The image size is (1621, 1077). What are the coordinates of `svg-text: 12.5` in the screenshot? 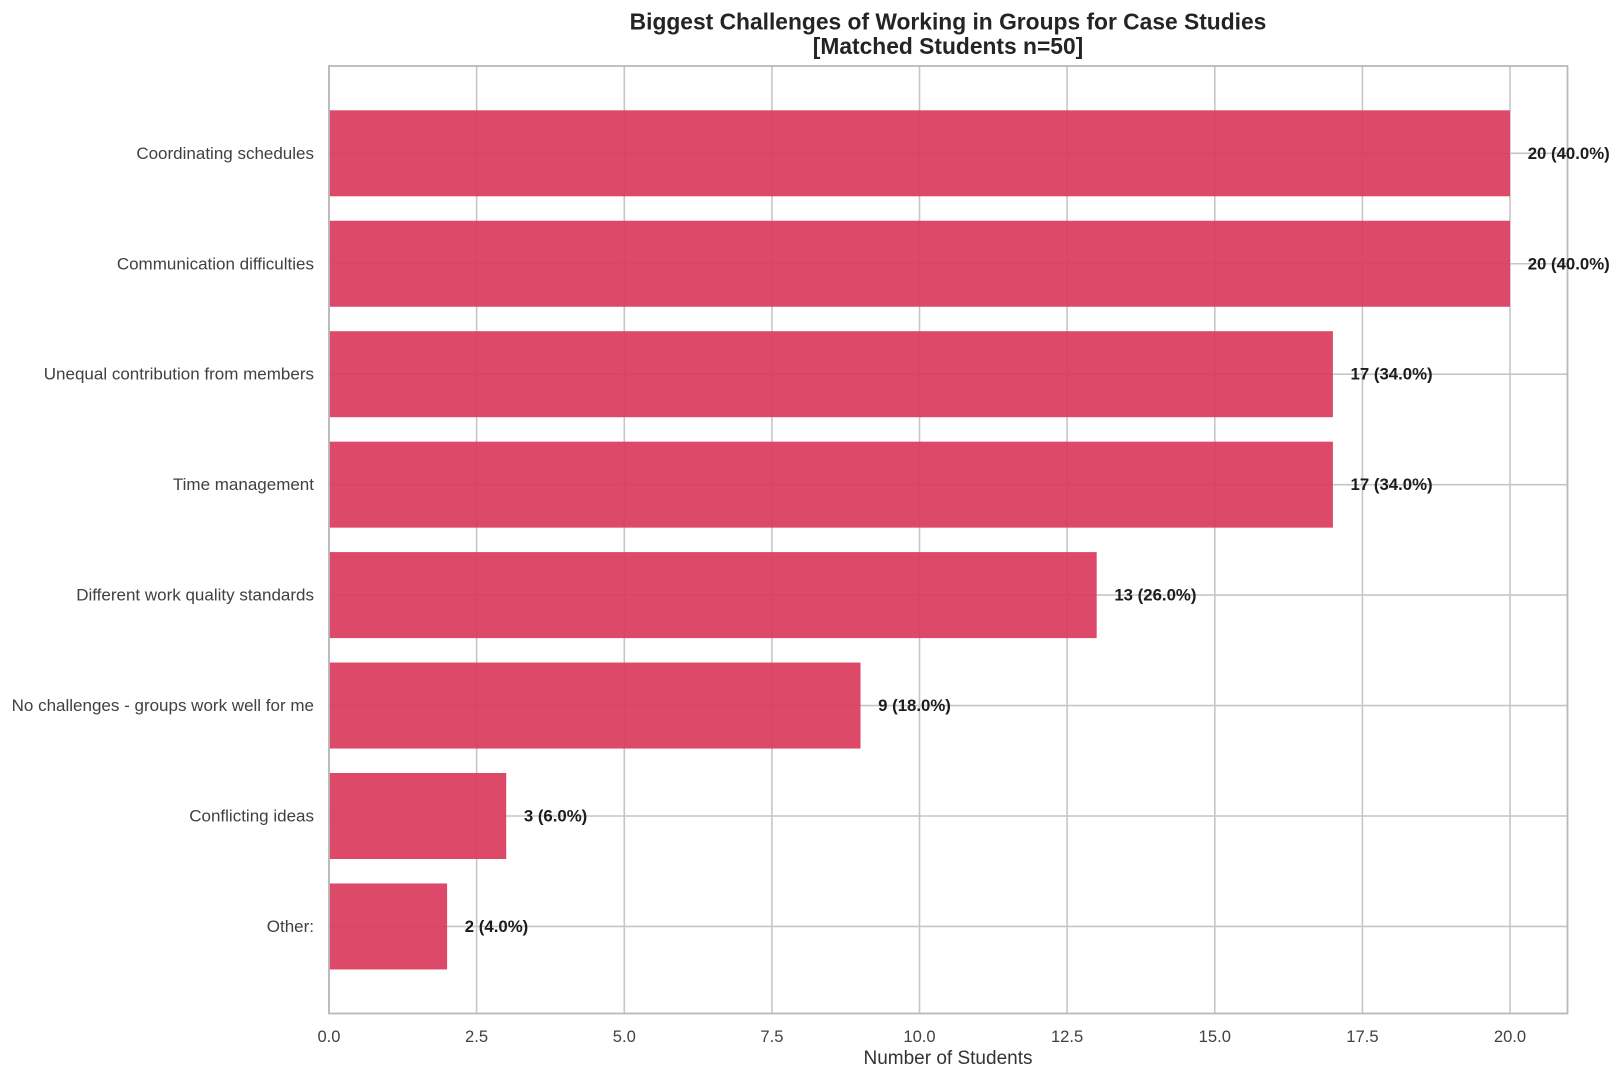 It's located at (1067, 1036).